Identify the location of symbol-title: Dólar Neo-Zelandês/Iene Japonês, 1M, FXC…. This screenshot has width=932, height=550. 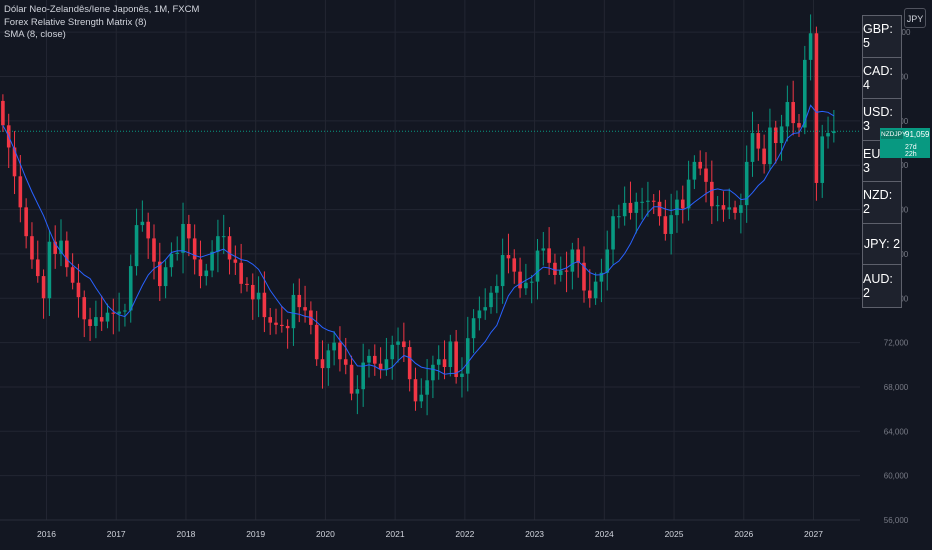
(102, 9).